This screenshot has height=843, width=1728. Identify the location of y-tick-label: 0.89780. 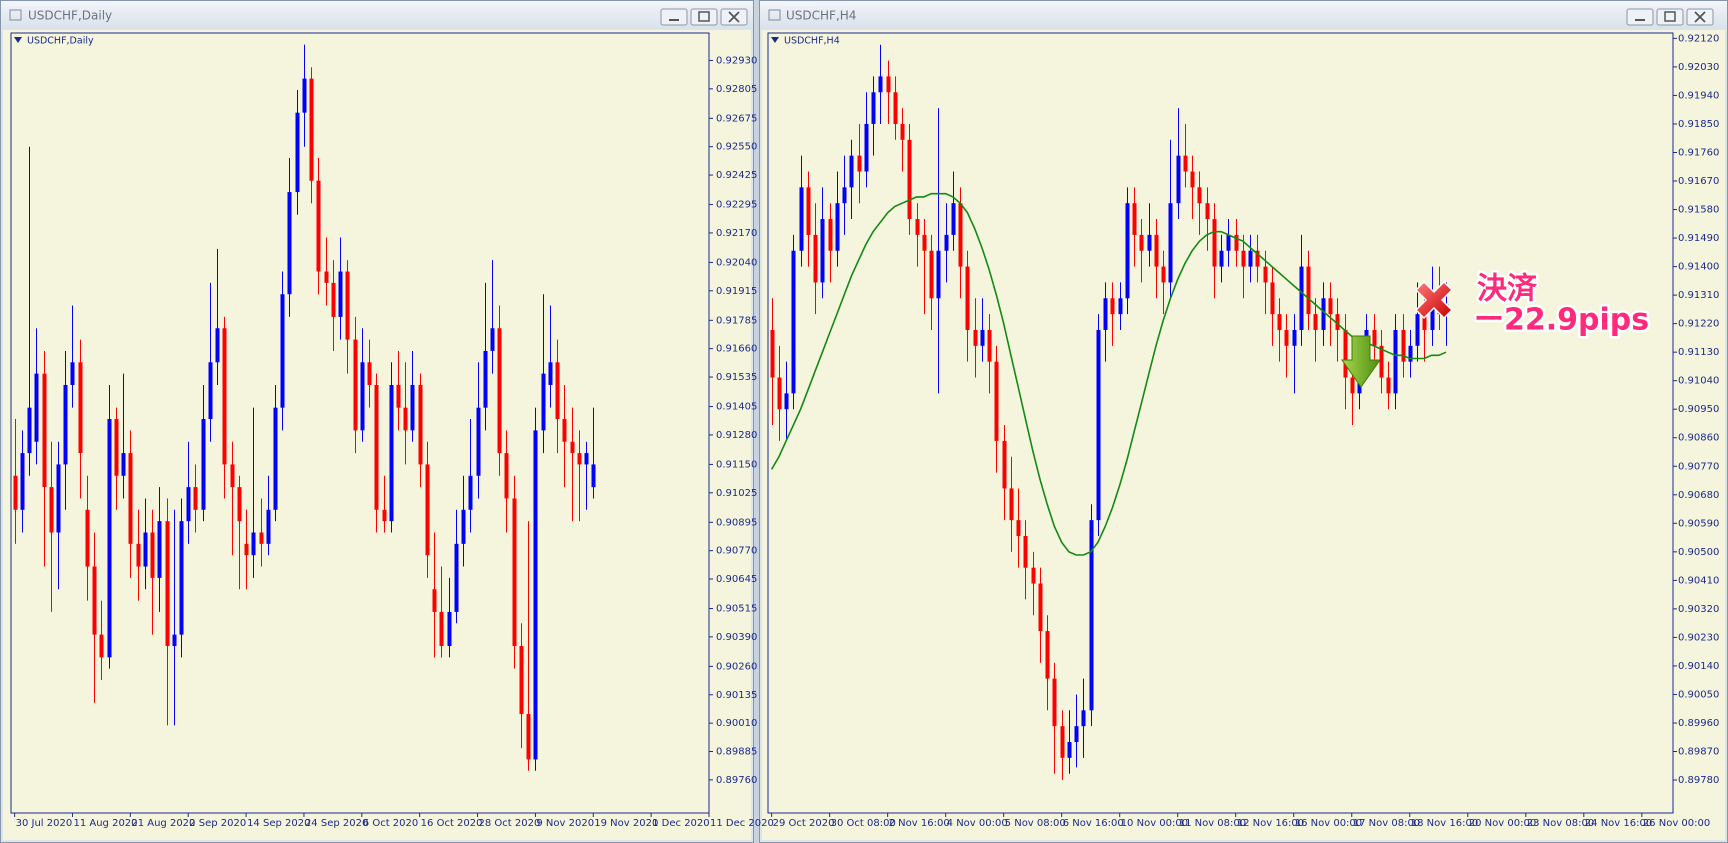
(1698, 780).